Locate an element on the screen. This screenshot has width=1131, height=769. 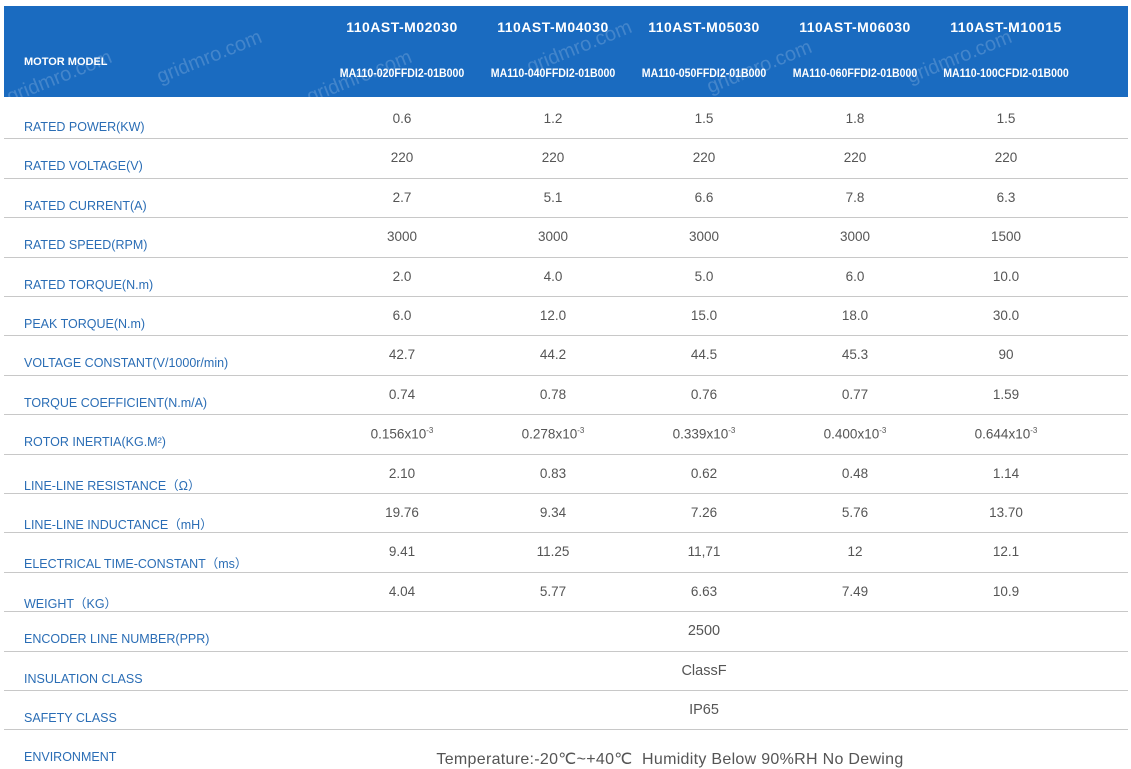
model-code: MA110-040FFDI2-01B000 is located at coordinates (553, 73).